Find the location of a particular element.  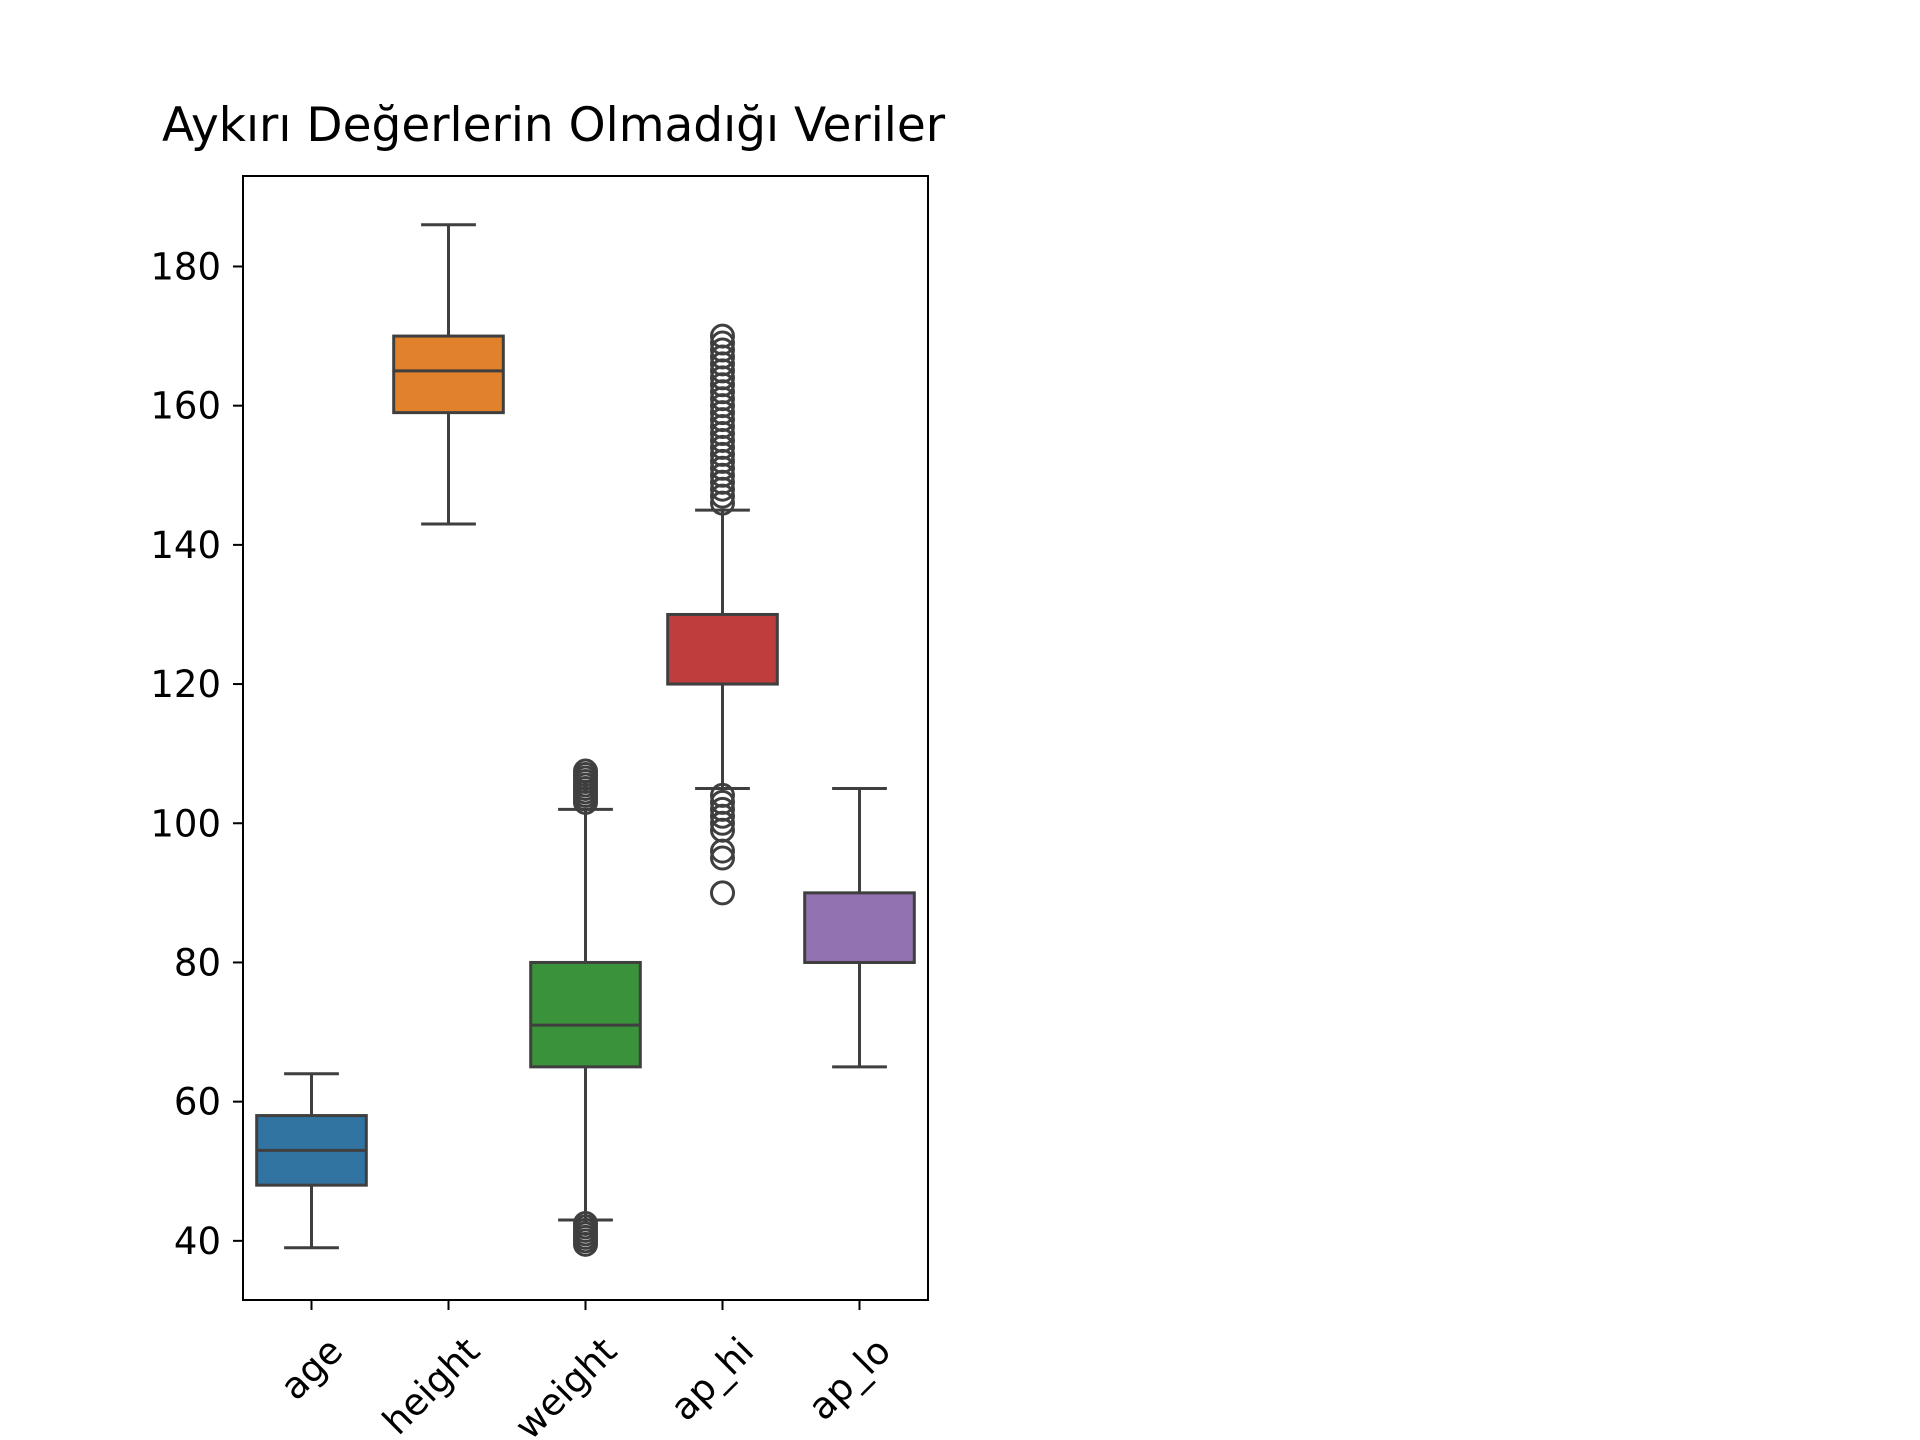

box-ap_hi is located at coordinates (722, 649).